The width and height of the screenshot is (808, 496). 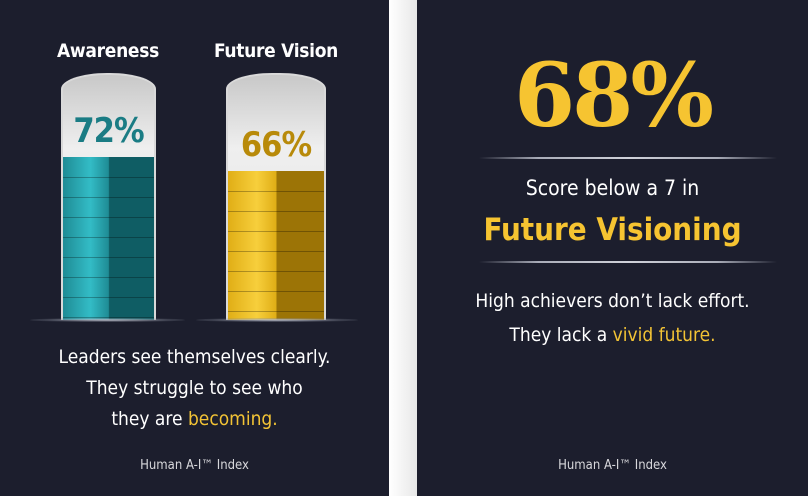 I want to click on body-line: They lack a vivid future., so click(x=612, y=335).